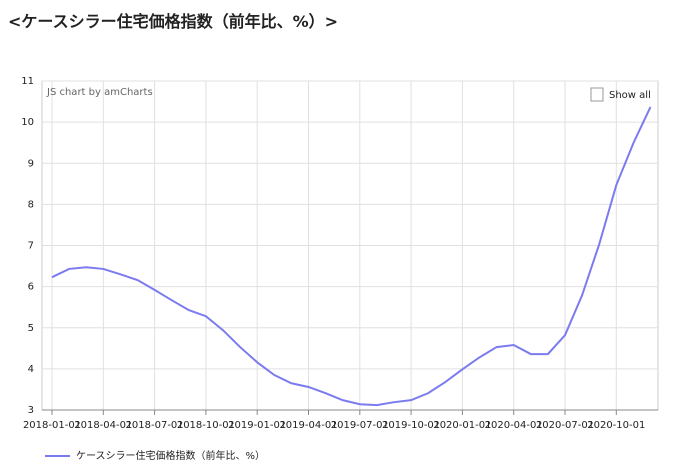  I want to click on button-label: Show all, so click(630, 95).